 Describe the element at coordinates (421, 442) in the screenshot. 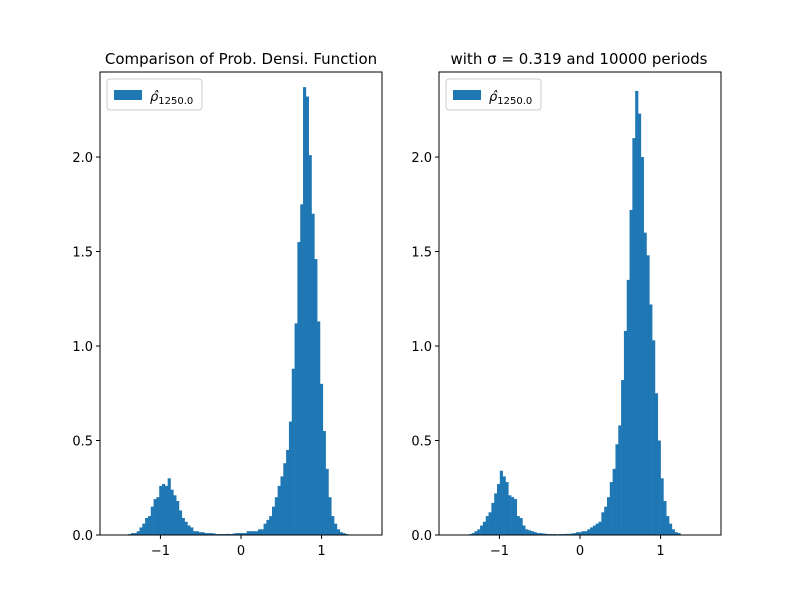

I see `right-y-tick-label: 0.5` at that location.